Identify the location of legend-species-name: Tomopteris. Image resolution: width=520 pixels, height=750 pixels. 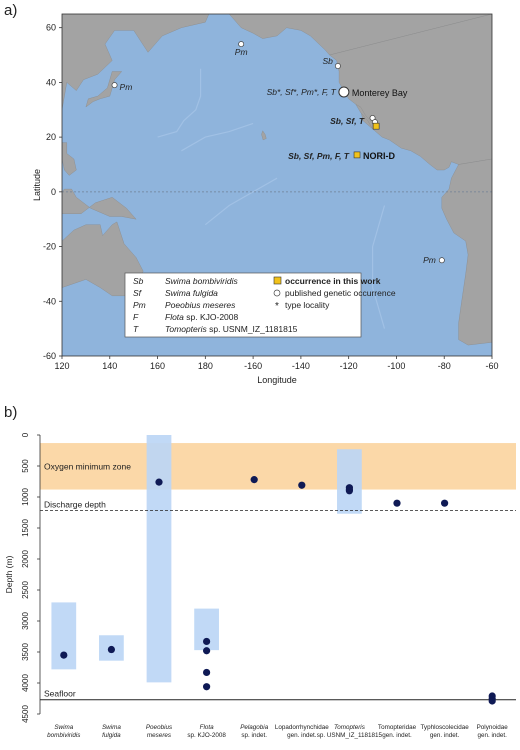
(186, 329).